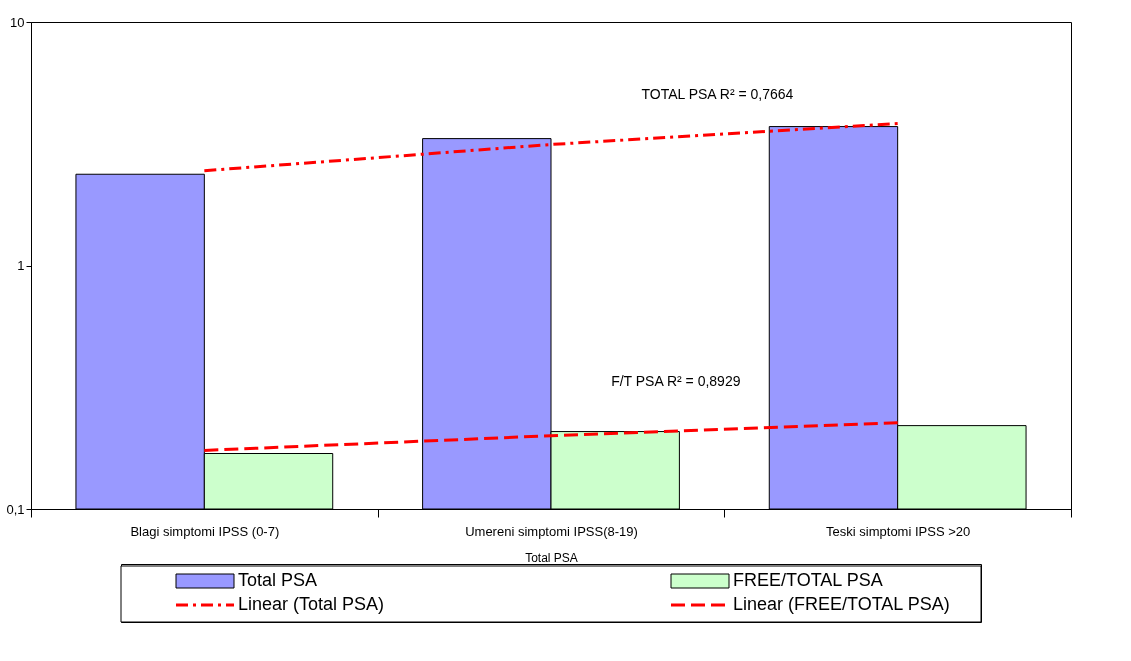 The width and height of the screenshot is (1131, 661). What do you see at coordinates (17, 22) in the screenshot?
I see `y-tick-label: 10` at bounding box center [17, 22].